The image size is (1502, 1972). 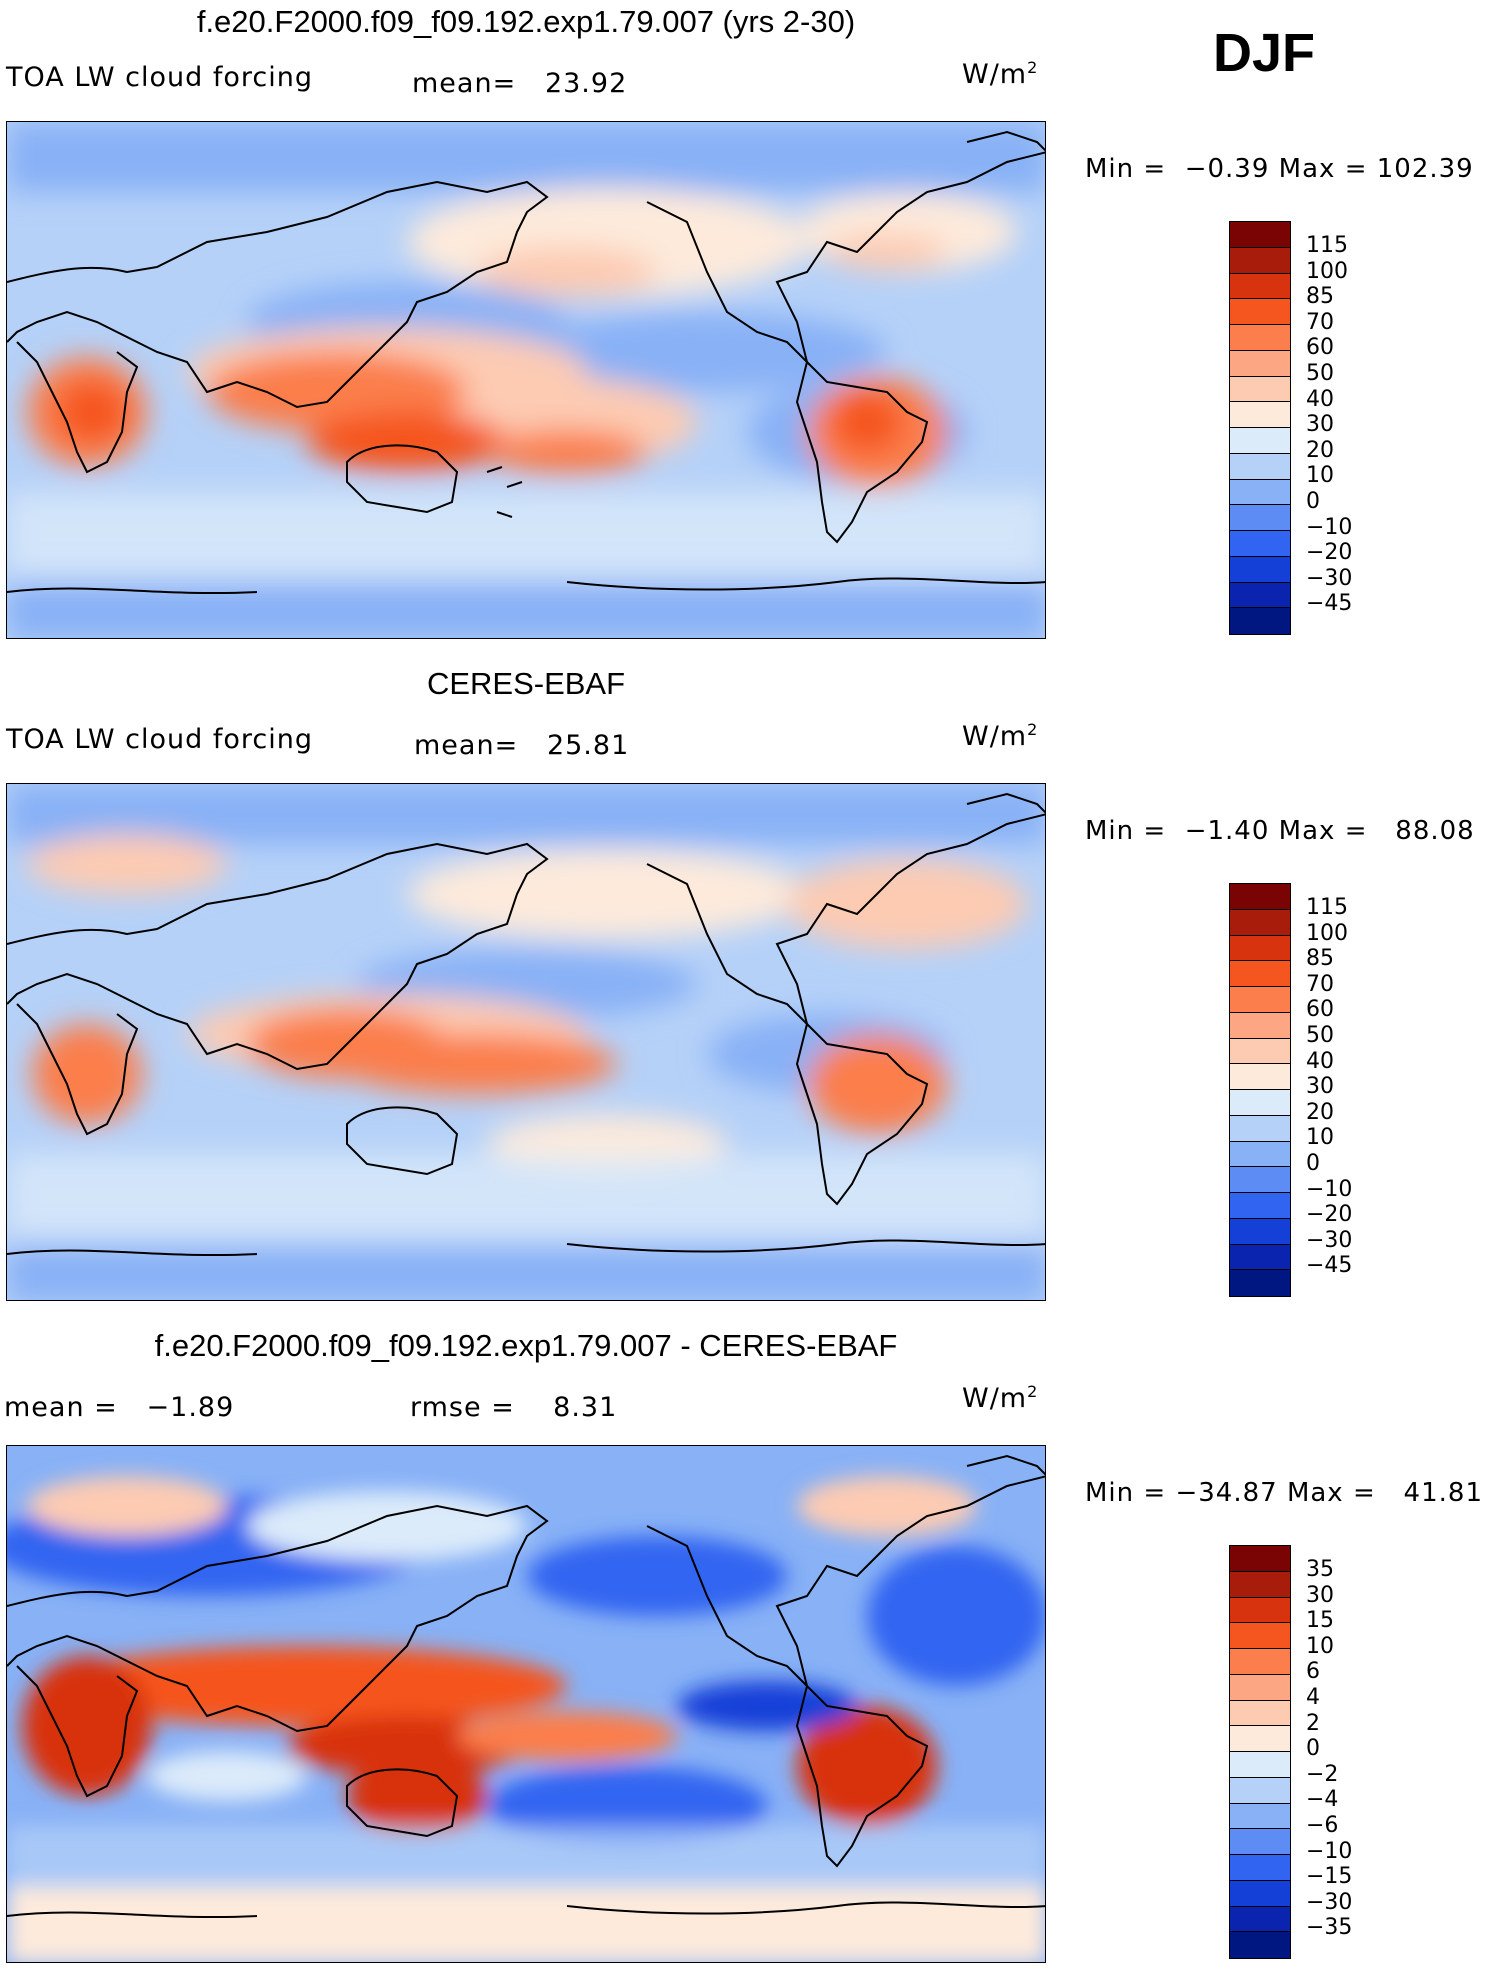 I want to click on colorbar-tick-label: 6, so click(x=1313, y=1672).